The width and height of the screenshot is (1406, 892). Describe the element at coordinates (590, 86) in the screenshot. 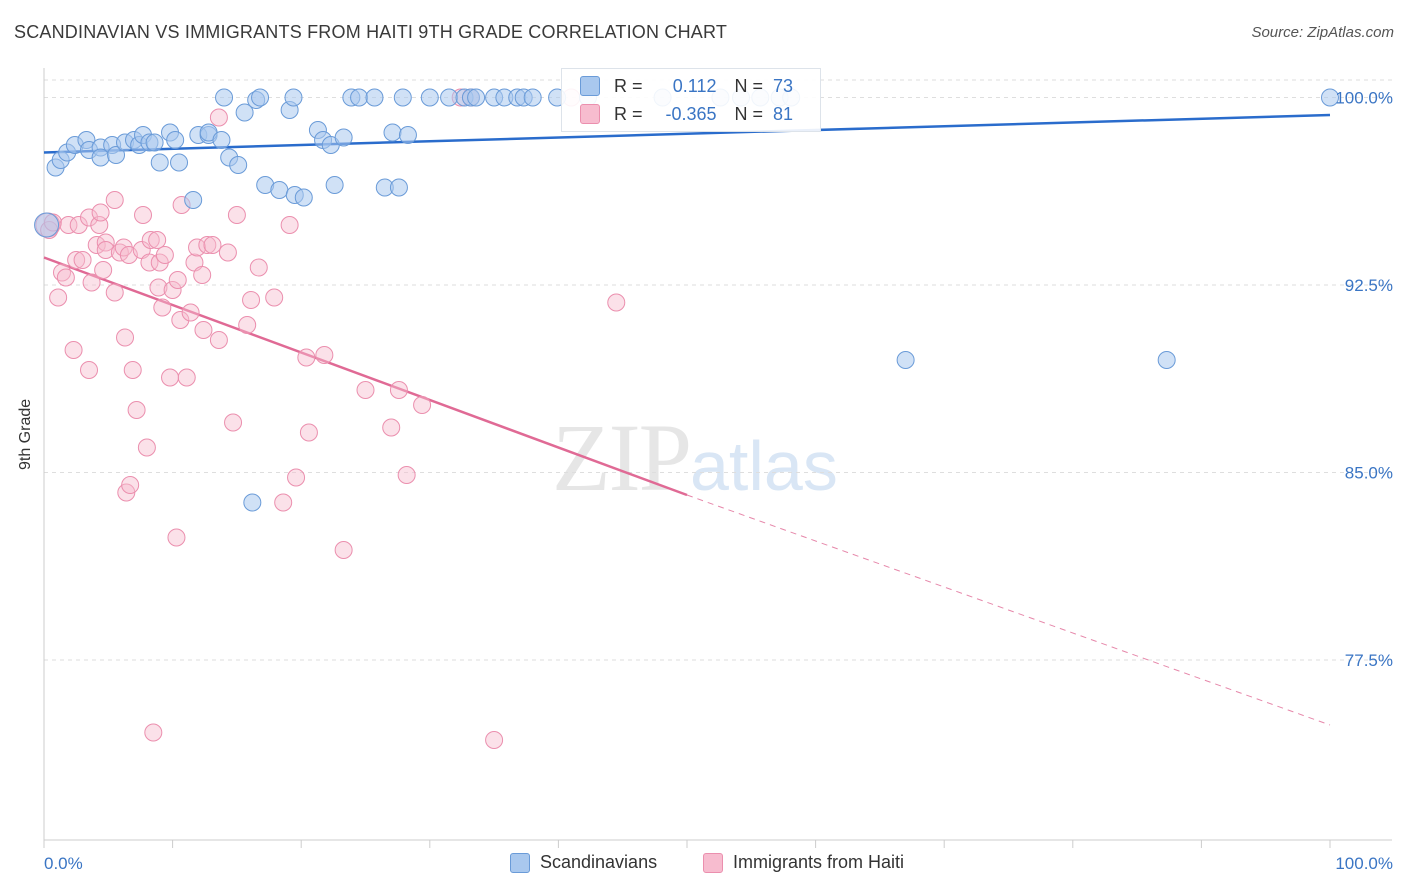

I see `scandinavians-swatch` at that location.